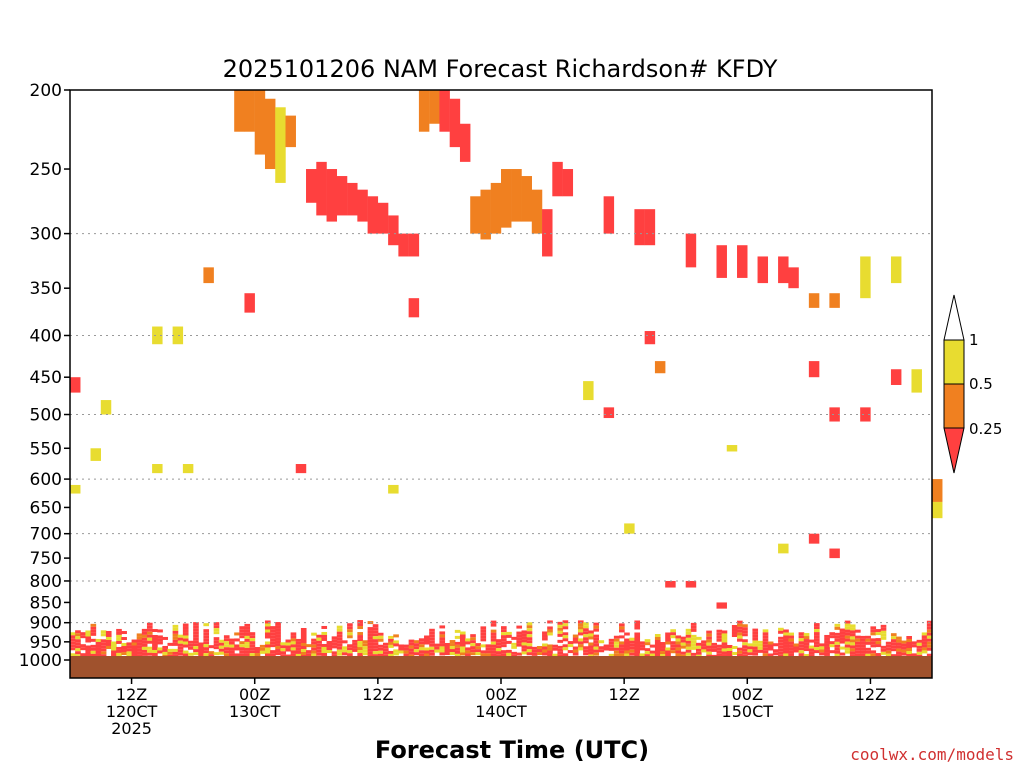 This screenshot has height=768, width=1024. I want to click on x-tick-label: 140CT, so click(501, 711).